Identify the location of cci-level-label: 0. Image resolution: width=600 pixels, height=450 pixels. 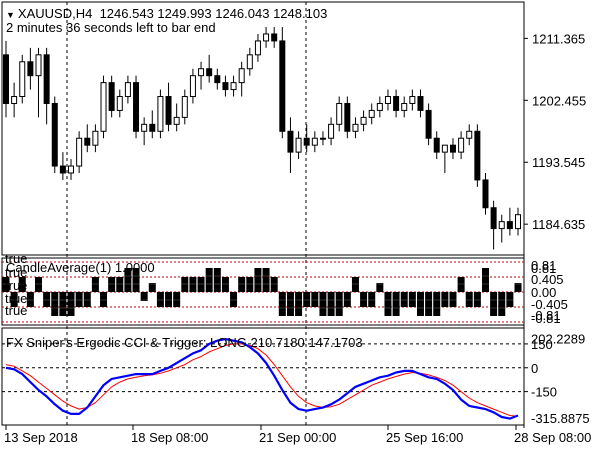
(534, 368).